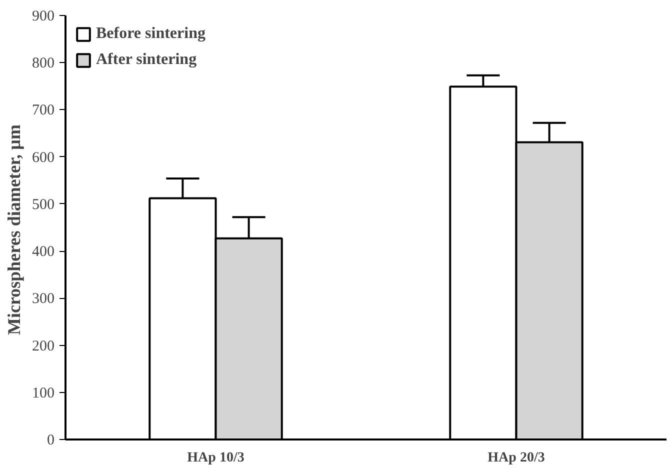  Describe the element at coordinates (146, 60) in the screenshot. I see `legend-label: After sintering` at that location.